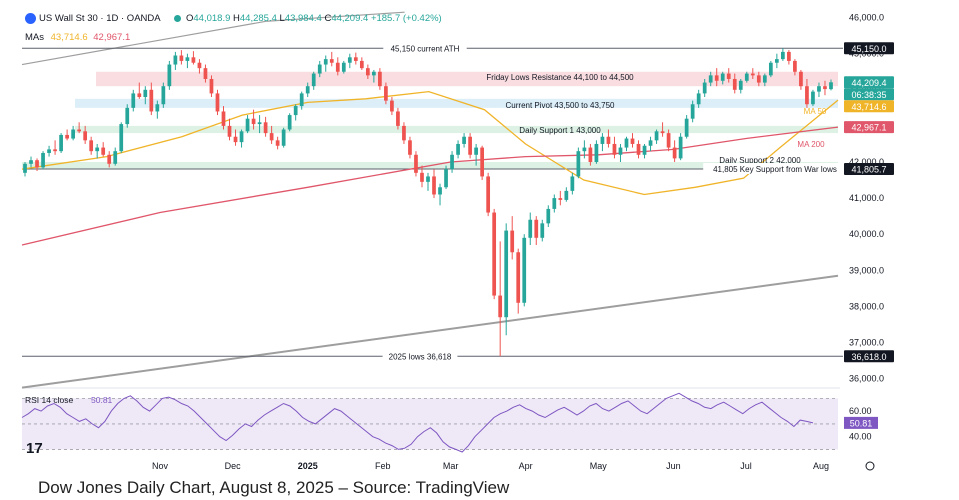 The width and height of the screenshot is (959, 500). Describe the element at coordinates (599, 466) in the screenshot. I see `x-tick-label: May` at that location.